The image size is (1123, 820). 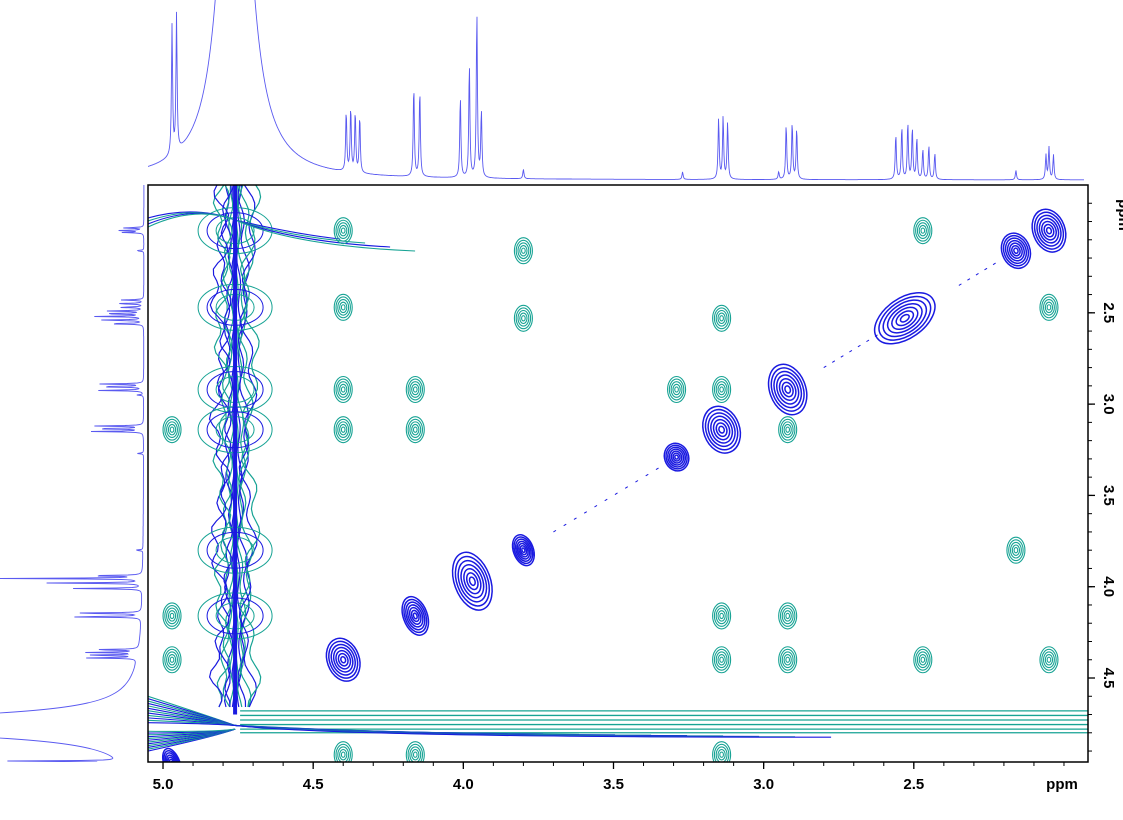 I want to click on x-axis: 5.0 4.5 4.0 3.5 3.0 2.5, so click(x=609, y=777).